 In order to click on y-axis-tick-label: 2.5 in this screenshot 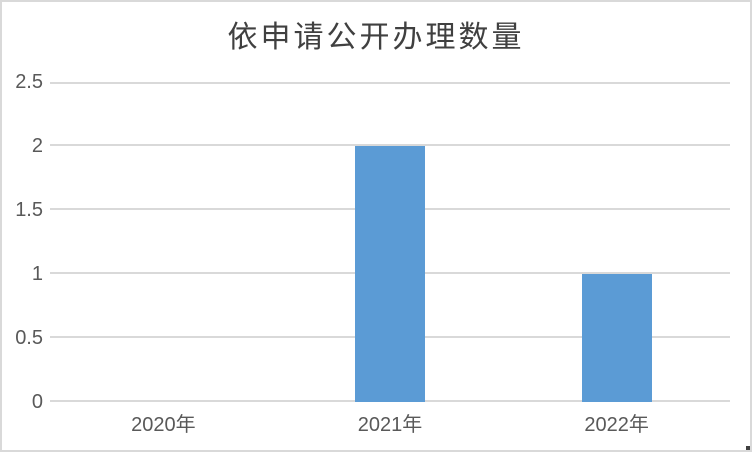, I will do `click(29, 82)`.